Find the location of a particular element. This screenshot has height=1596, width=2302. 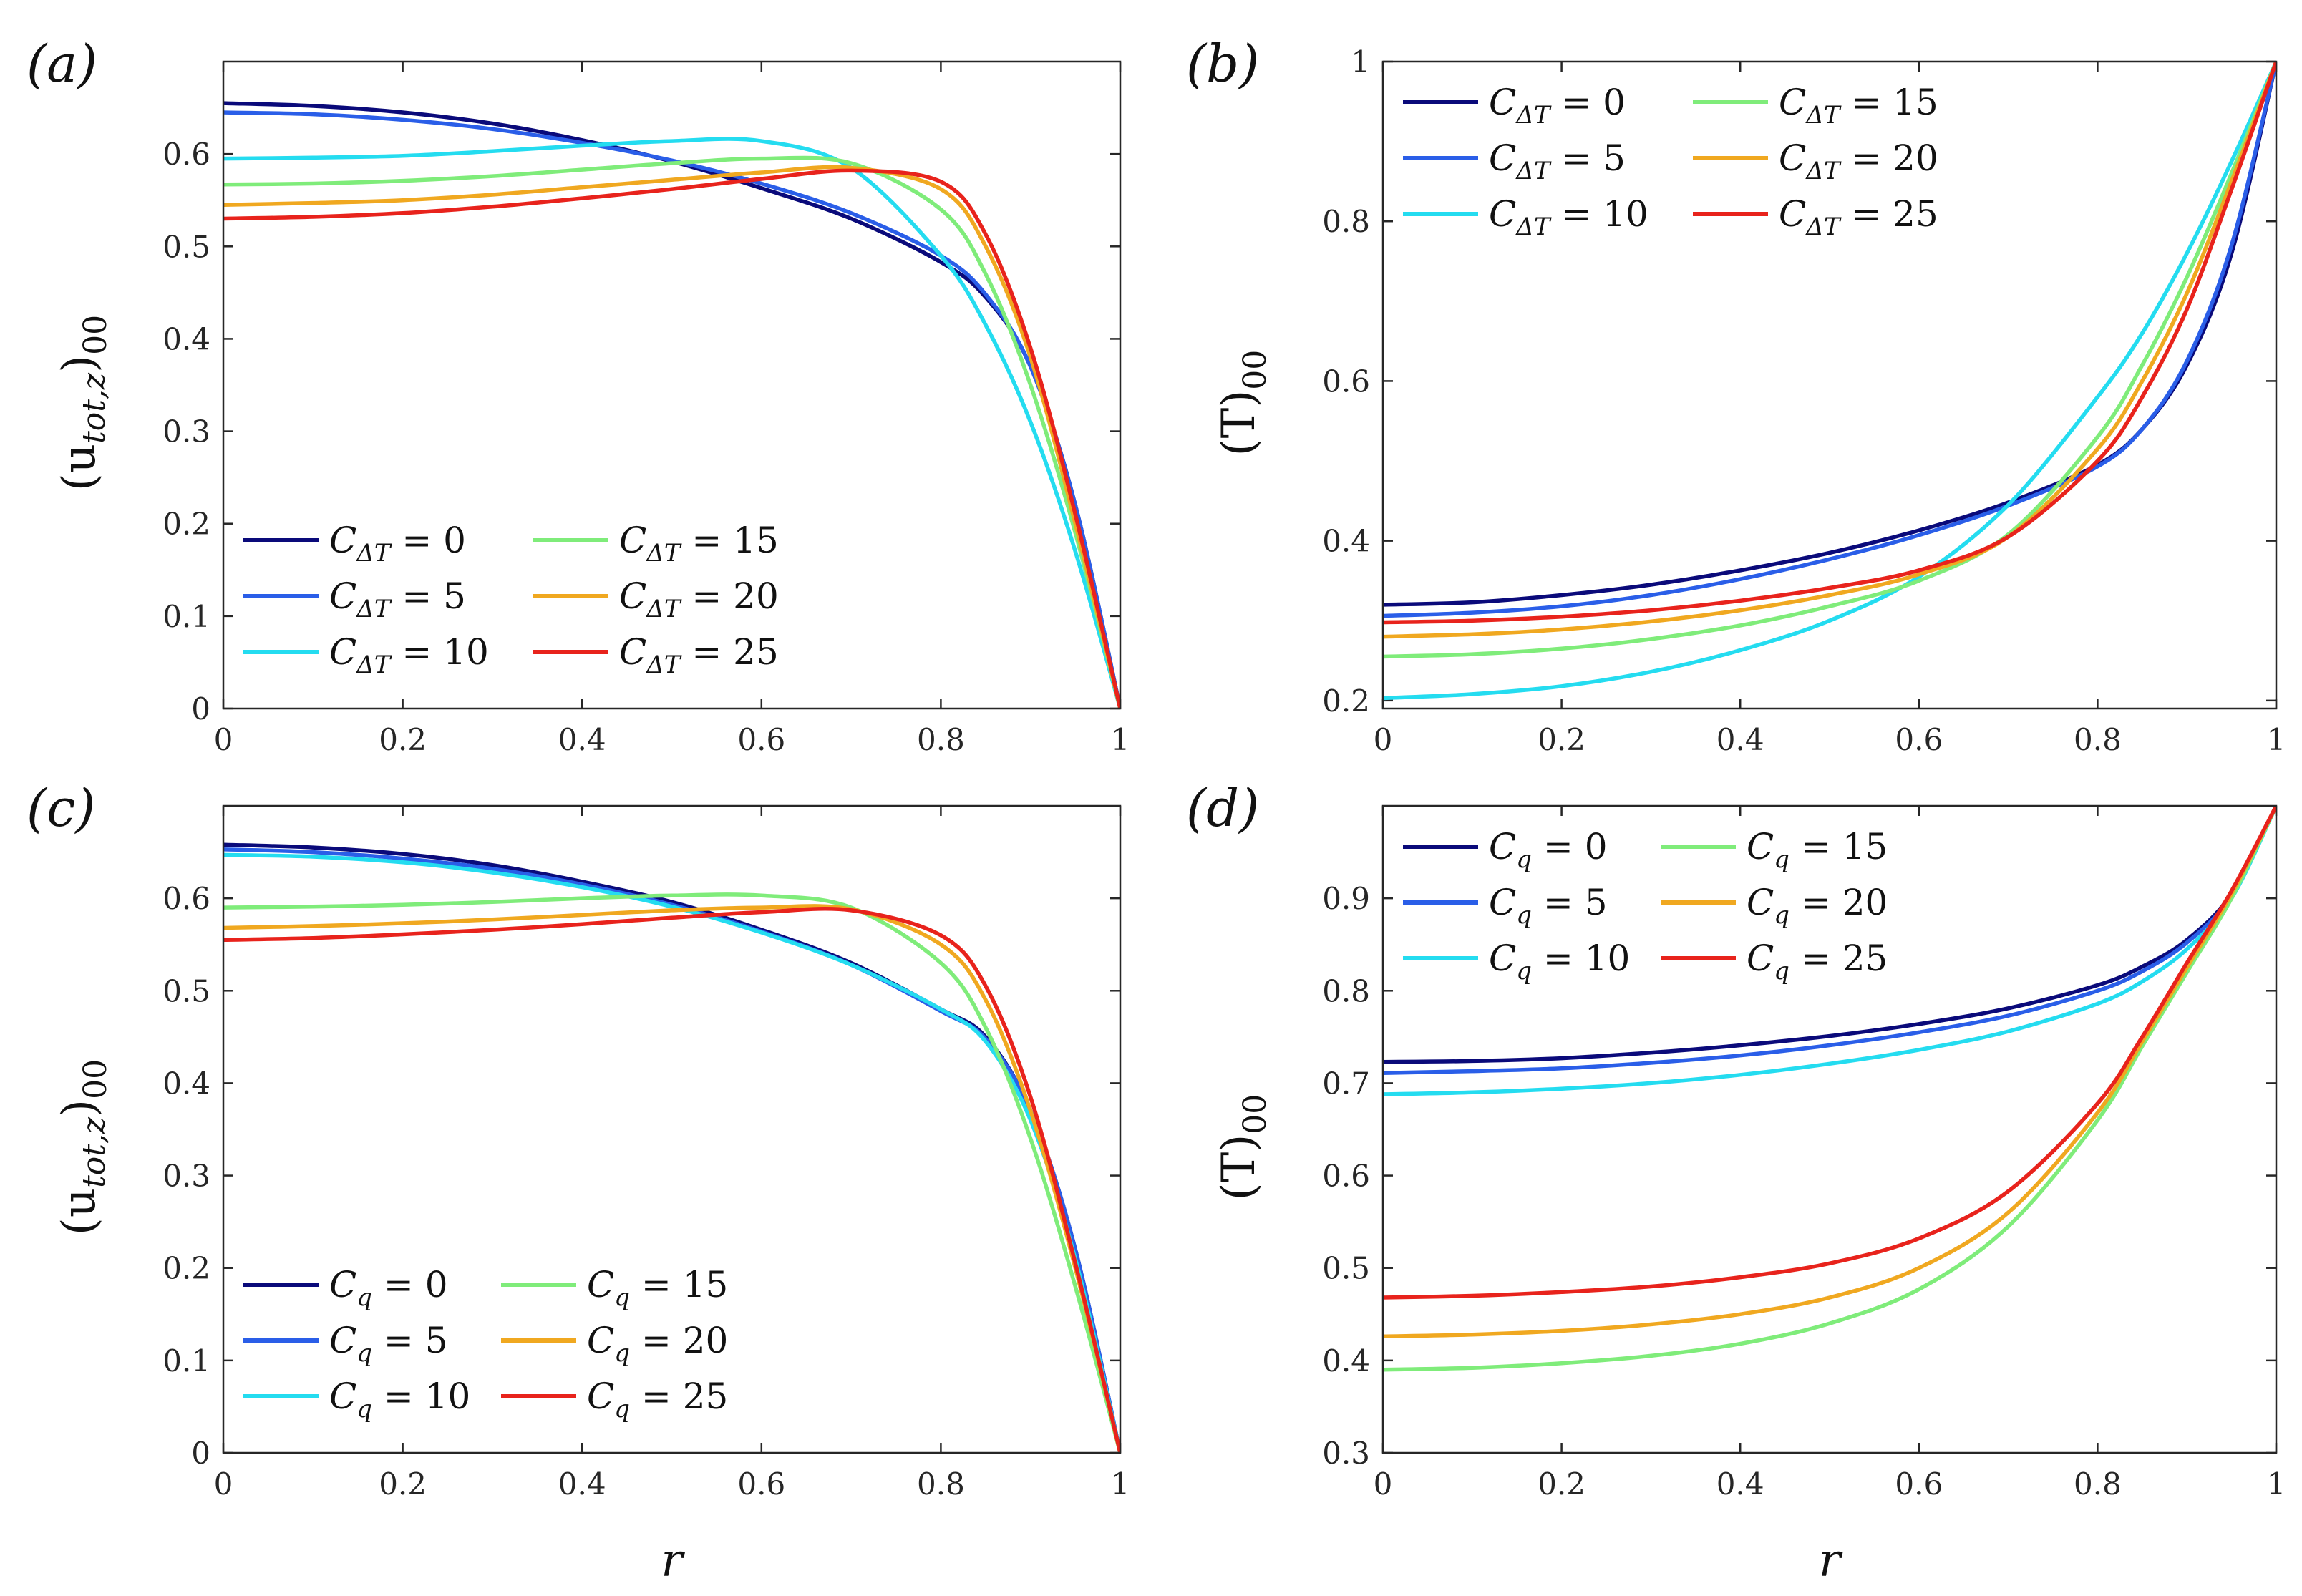

x-tick-label-b: 0 is located at coordinates (1383, 739).